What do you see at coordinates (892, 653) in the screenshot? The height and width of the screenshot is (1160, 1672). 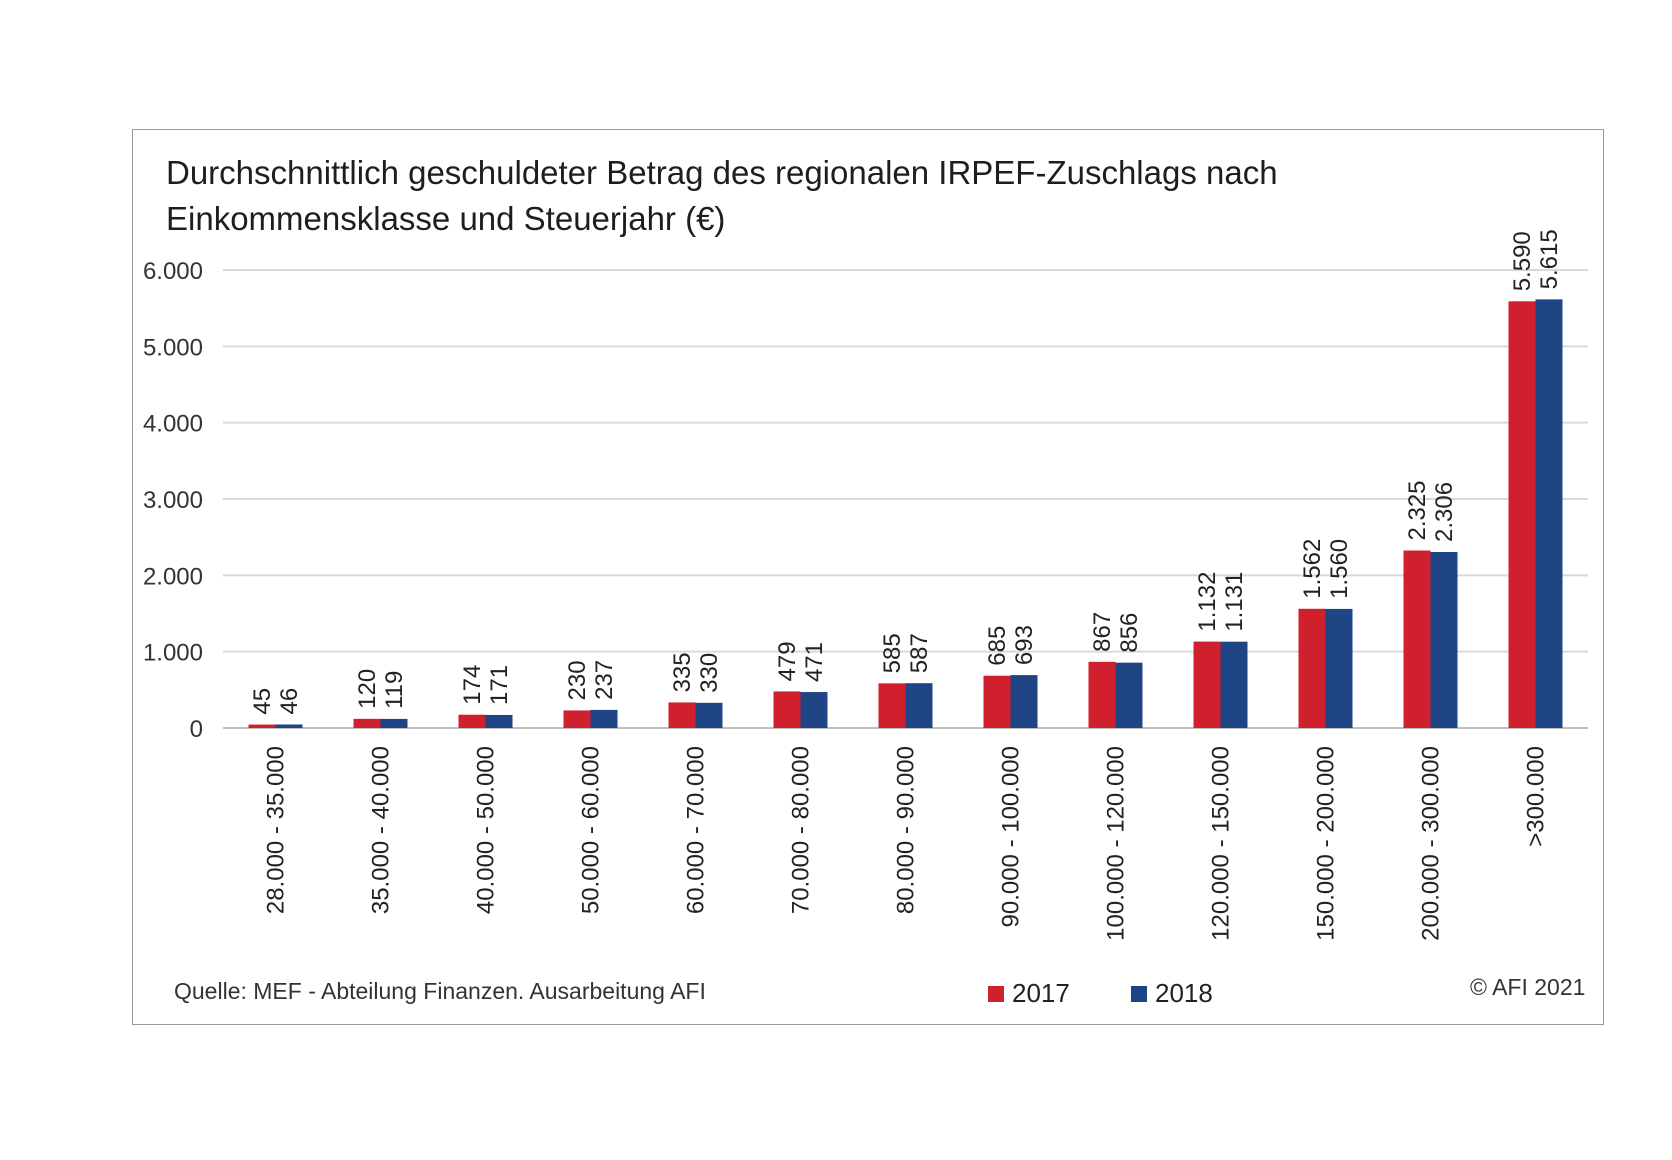 I see `data-label-2017: 585` at bounding box center [892, 653].